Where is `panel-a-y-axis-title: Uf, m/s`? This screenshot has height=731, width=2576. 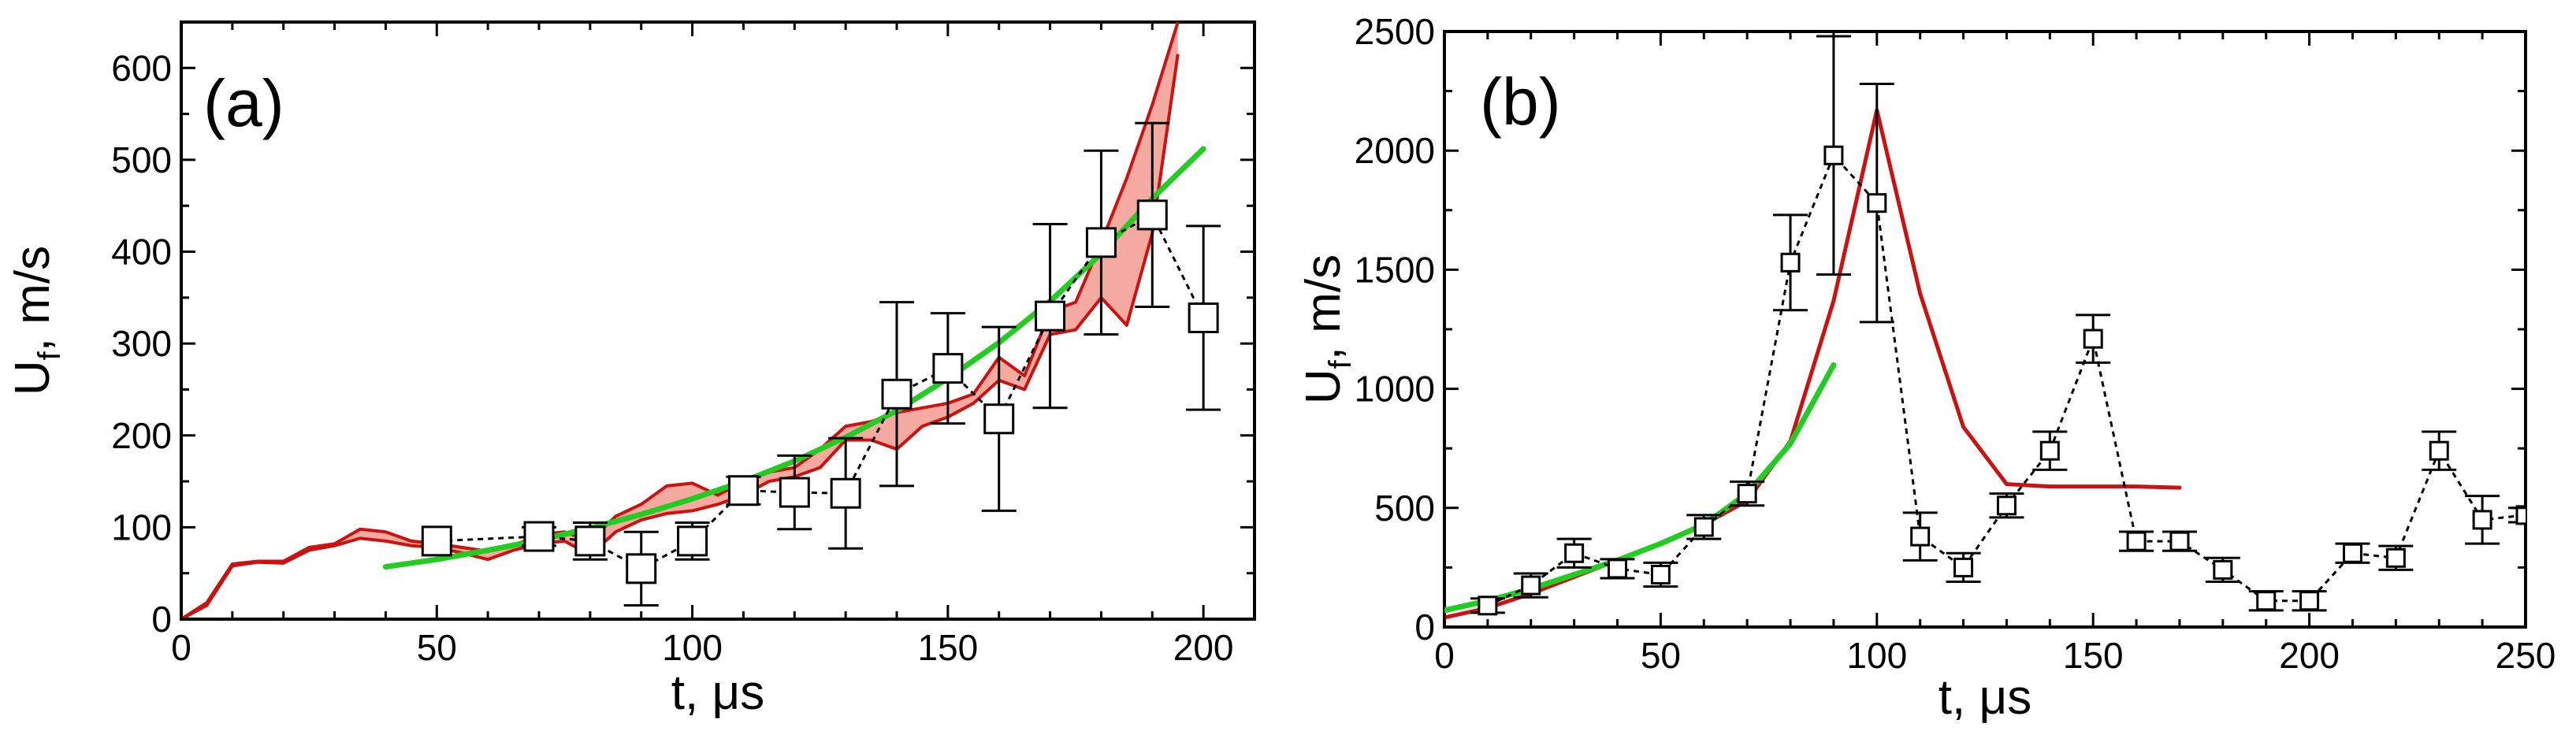
panel-a-y-axis-title: Uf, m/s is located at coordinates (36, 320).